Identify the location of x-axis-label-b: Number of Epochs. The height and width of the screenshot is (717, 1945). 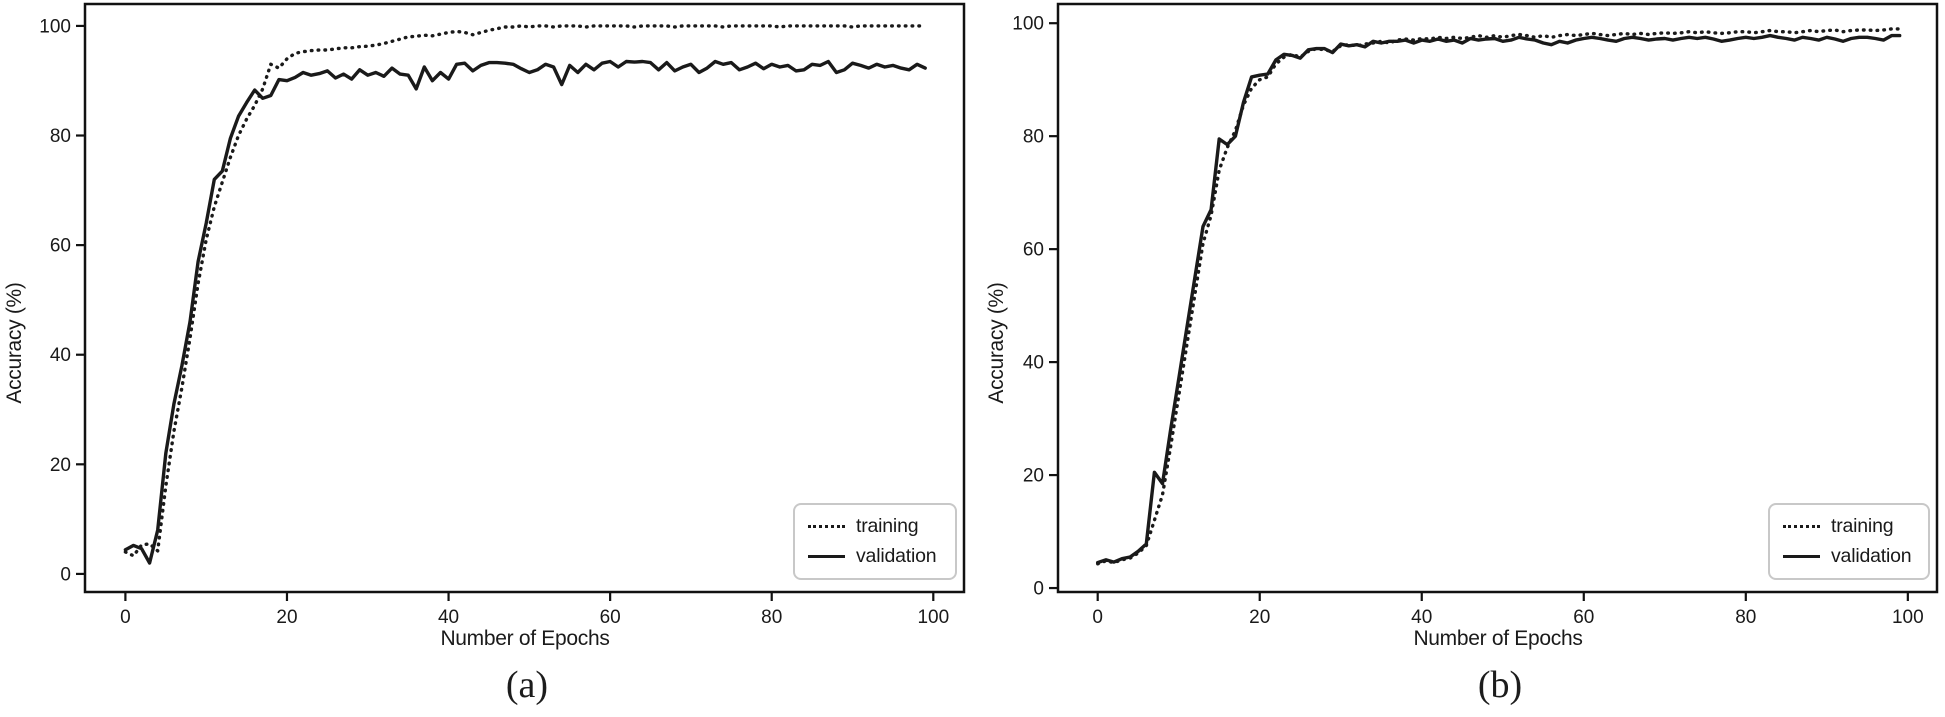
(1498, 638).